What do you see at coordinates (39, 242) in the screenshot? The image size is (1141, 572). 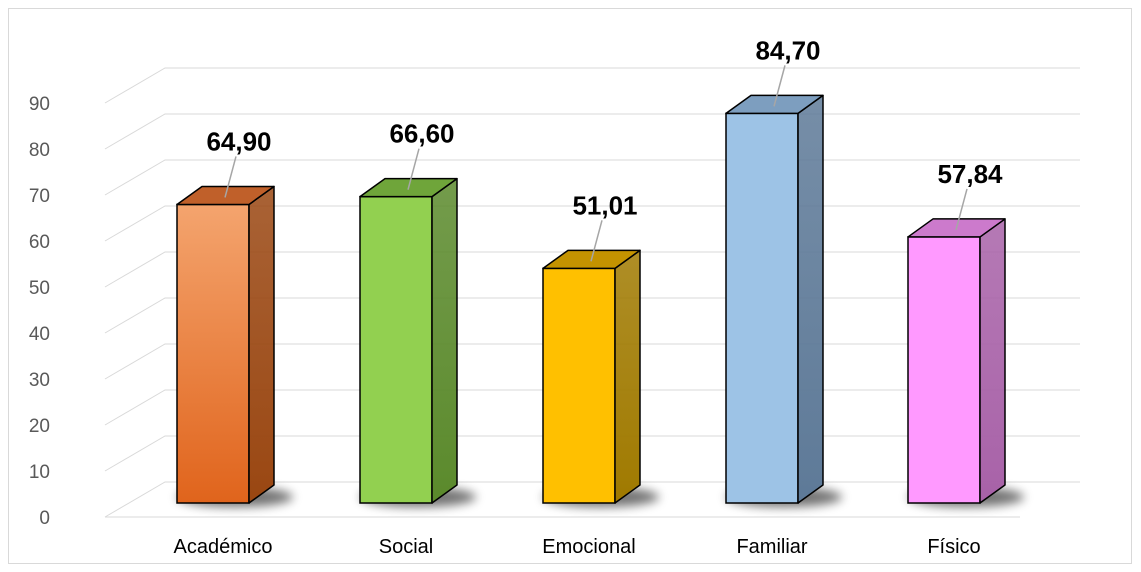 I see `y-tick-label: 60` at bounding box center [39, 242].